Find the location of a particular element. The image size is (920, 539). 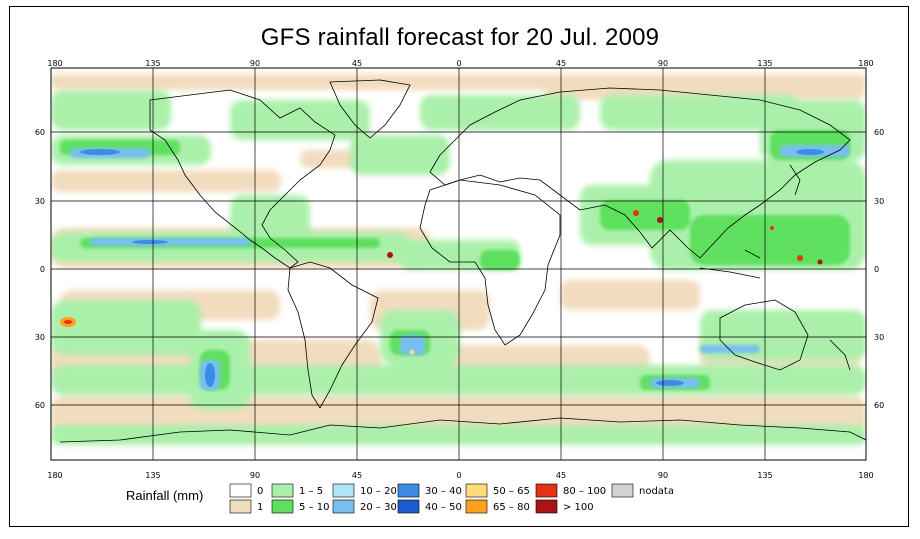

coast-antarctica is located at coordinates (462, 430).